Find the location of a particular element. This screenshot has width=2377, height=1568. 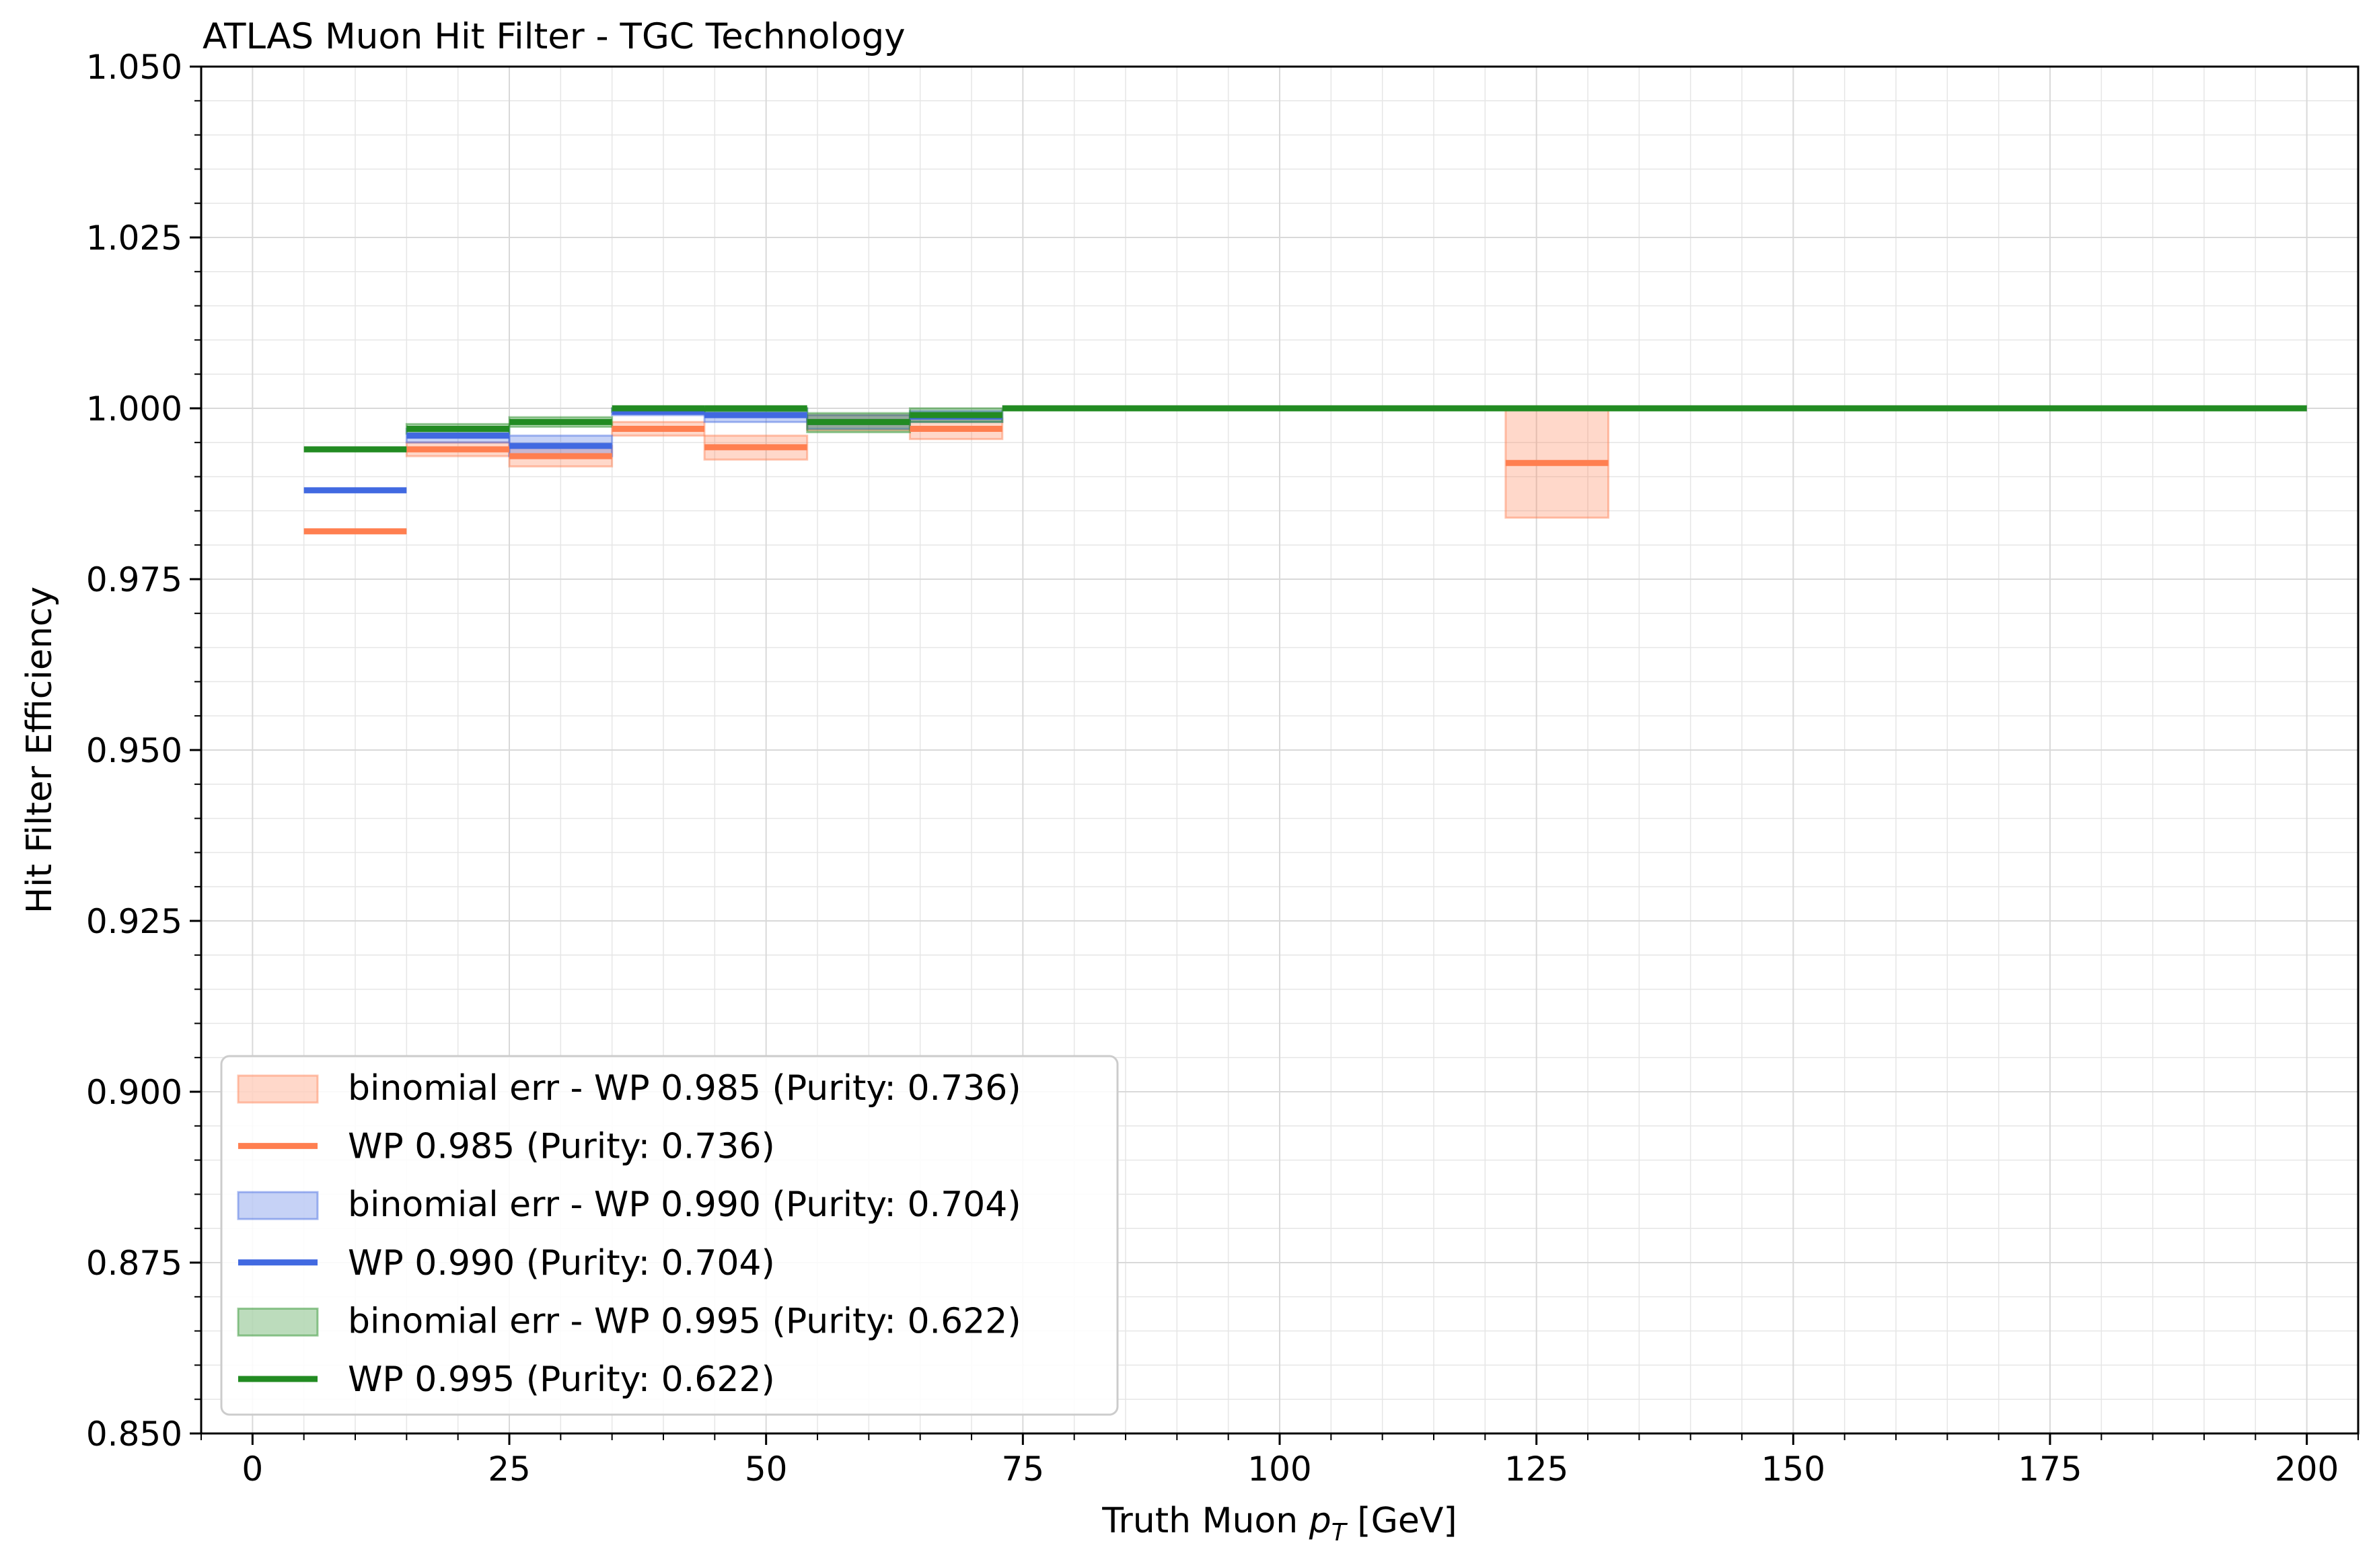

y-tick-label: 1.025 is located at coordinates (134, 238).